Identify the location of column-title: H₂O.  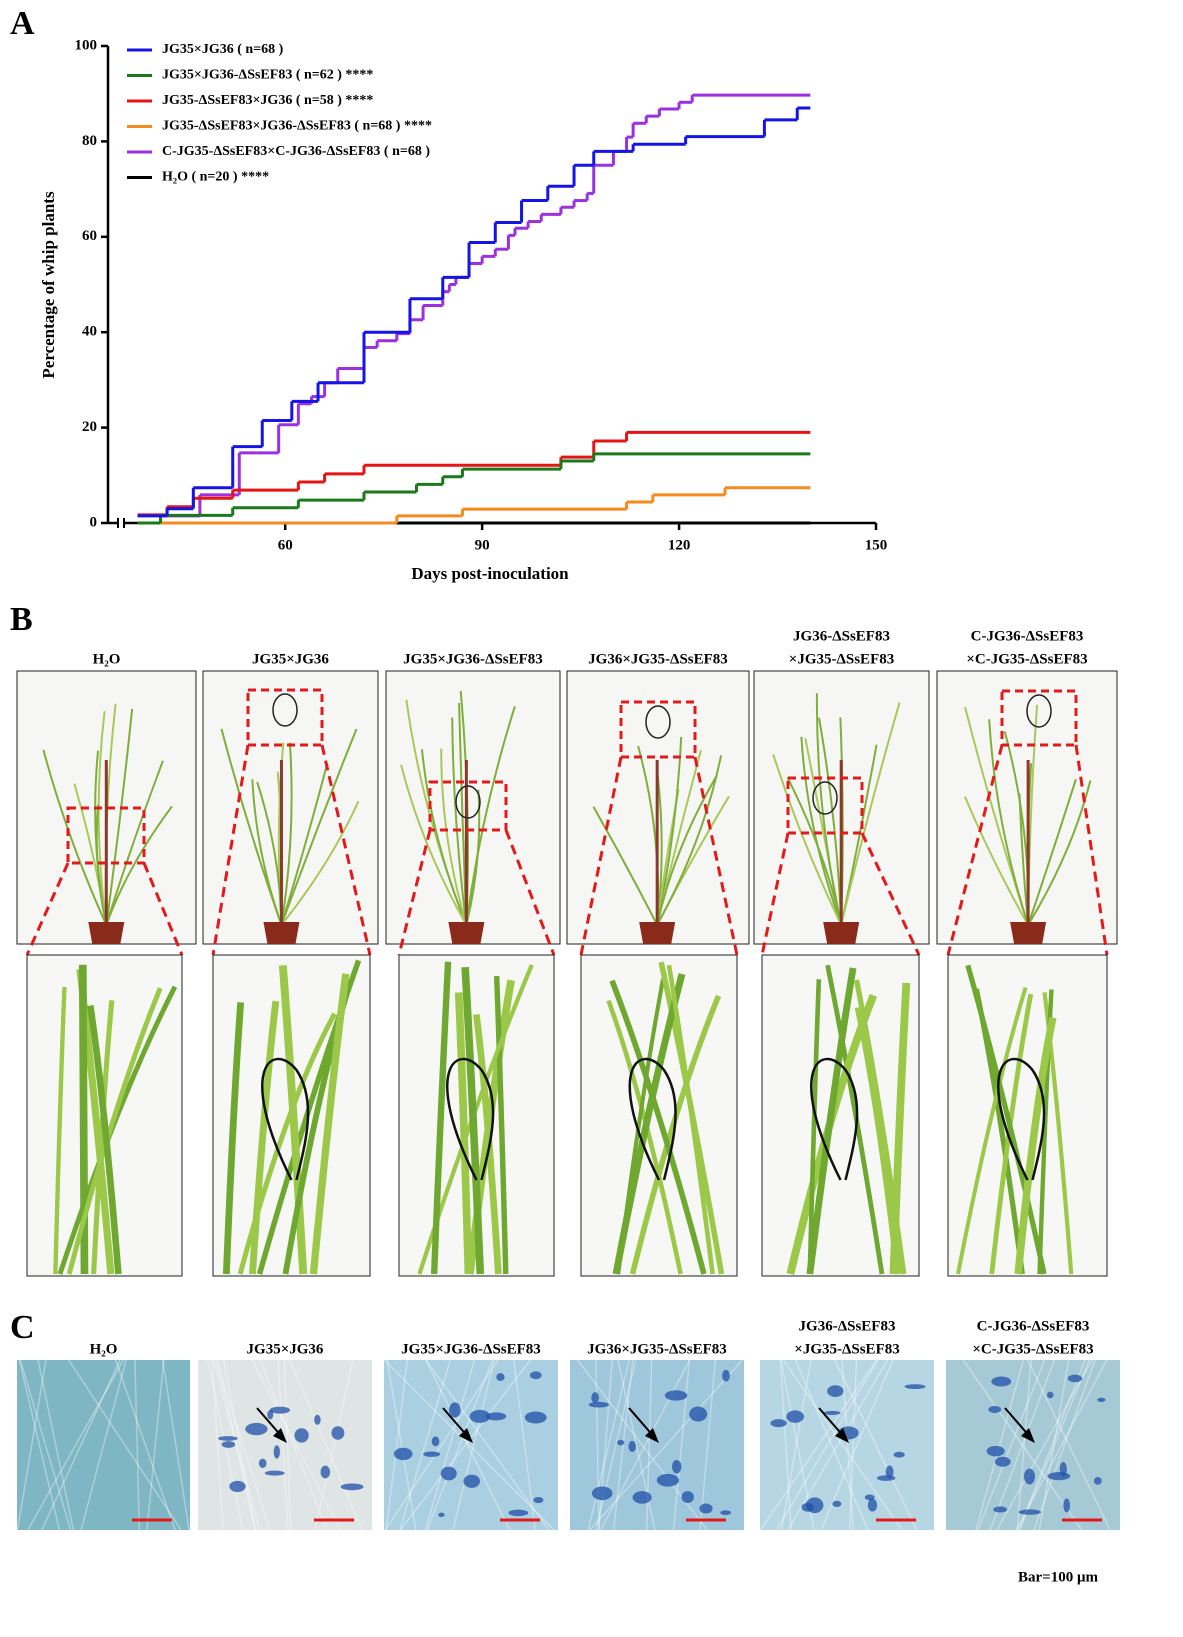
(107, 659).